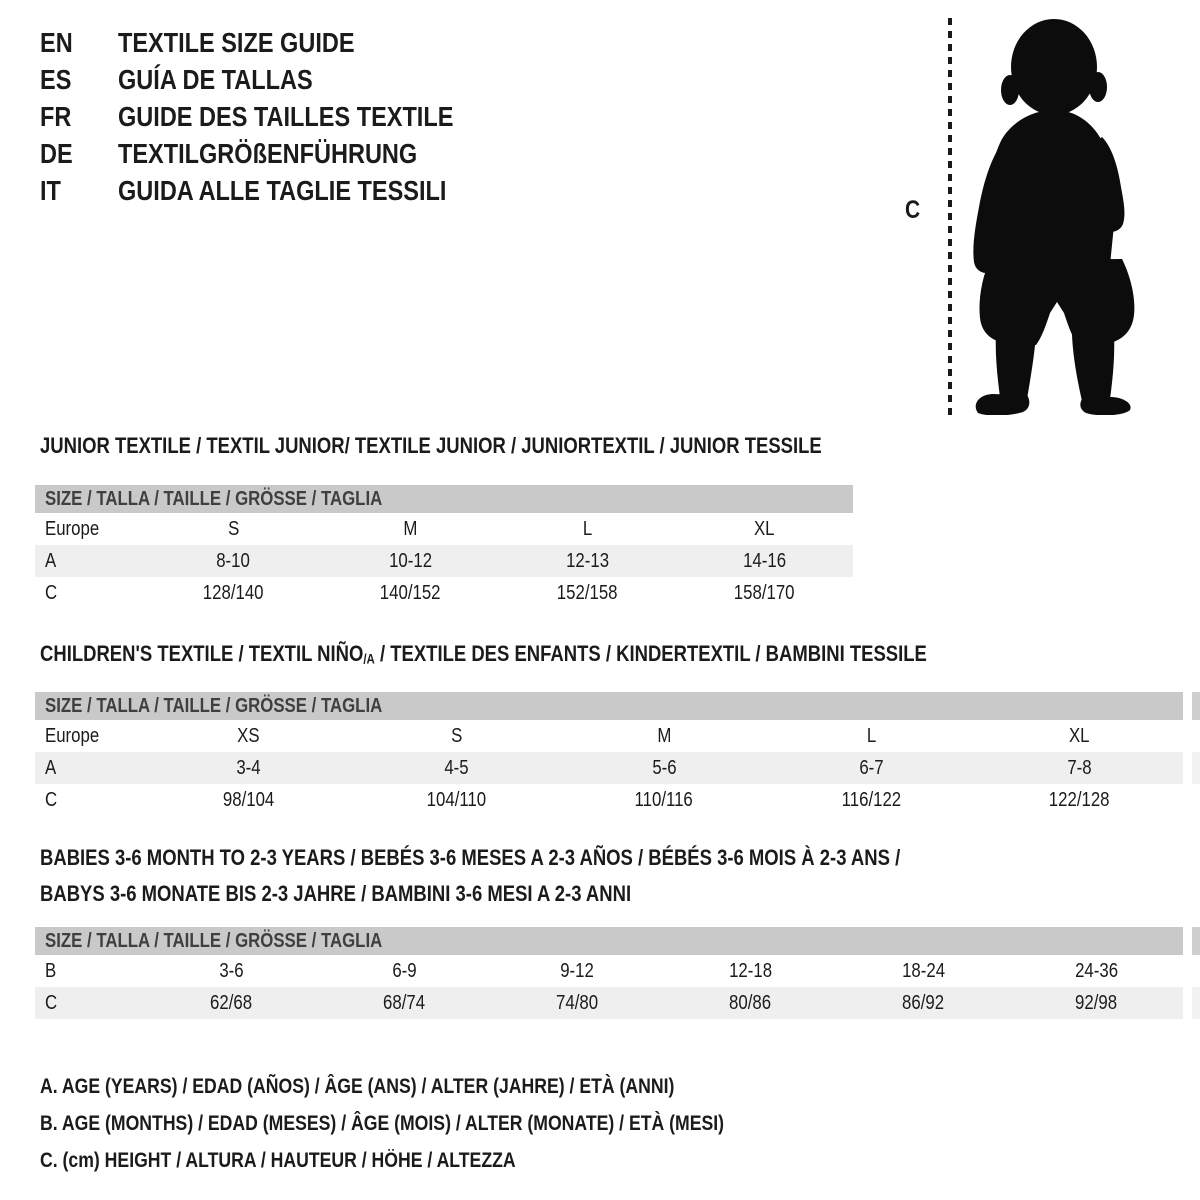  What do you see at coordinates (444, 499) in the screenshot?
I see `junior-table-header-band: SIZE / TALLA / TAILLE / GRÖSSE / TAGLIA` at bounding box center [444, 499].